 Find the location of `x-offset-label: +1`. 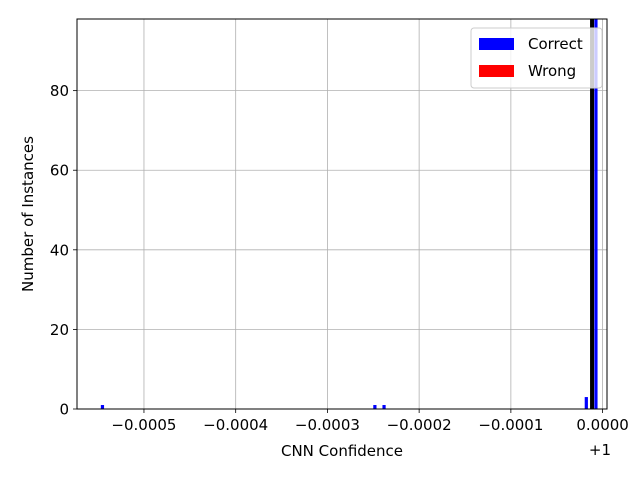

x-offset-label: +1 is located at coordinates (600, 450).